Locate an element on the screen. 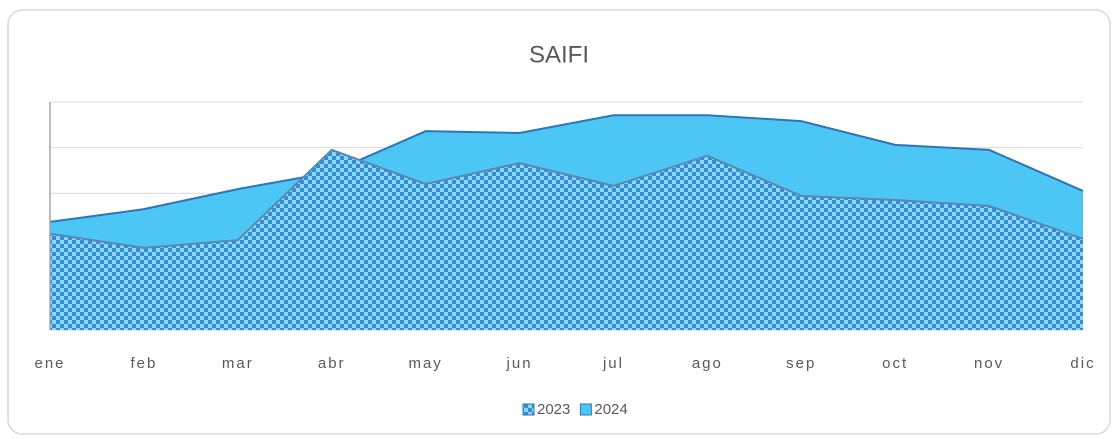 The width and height of the screenshot is (1118, 439). x-tick-label: jul is located at coordinates (613, 363).